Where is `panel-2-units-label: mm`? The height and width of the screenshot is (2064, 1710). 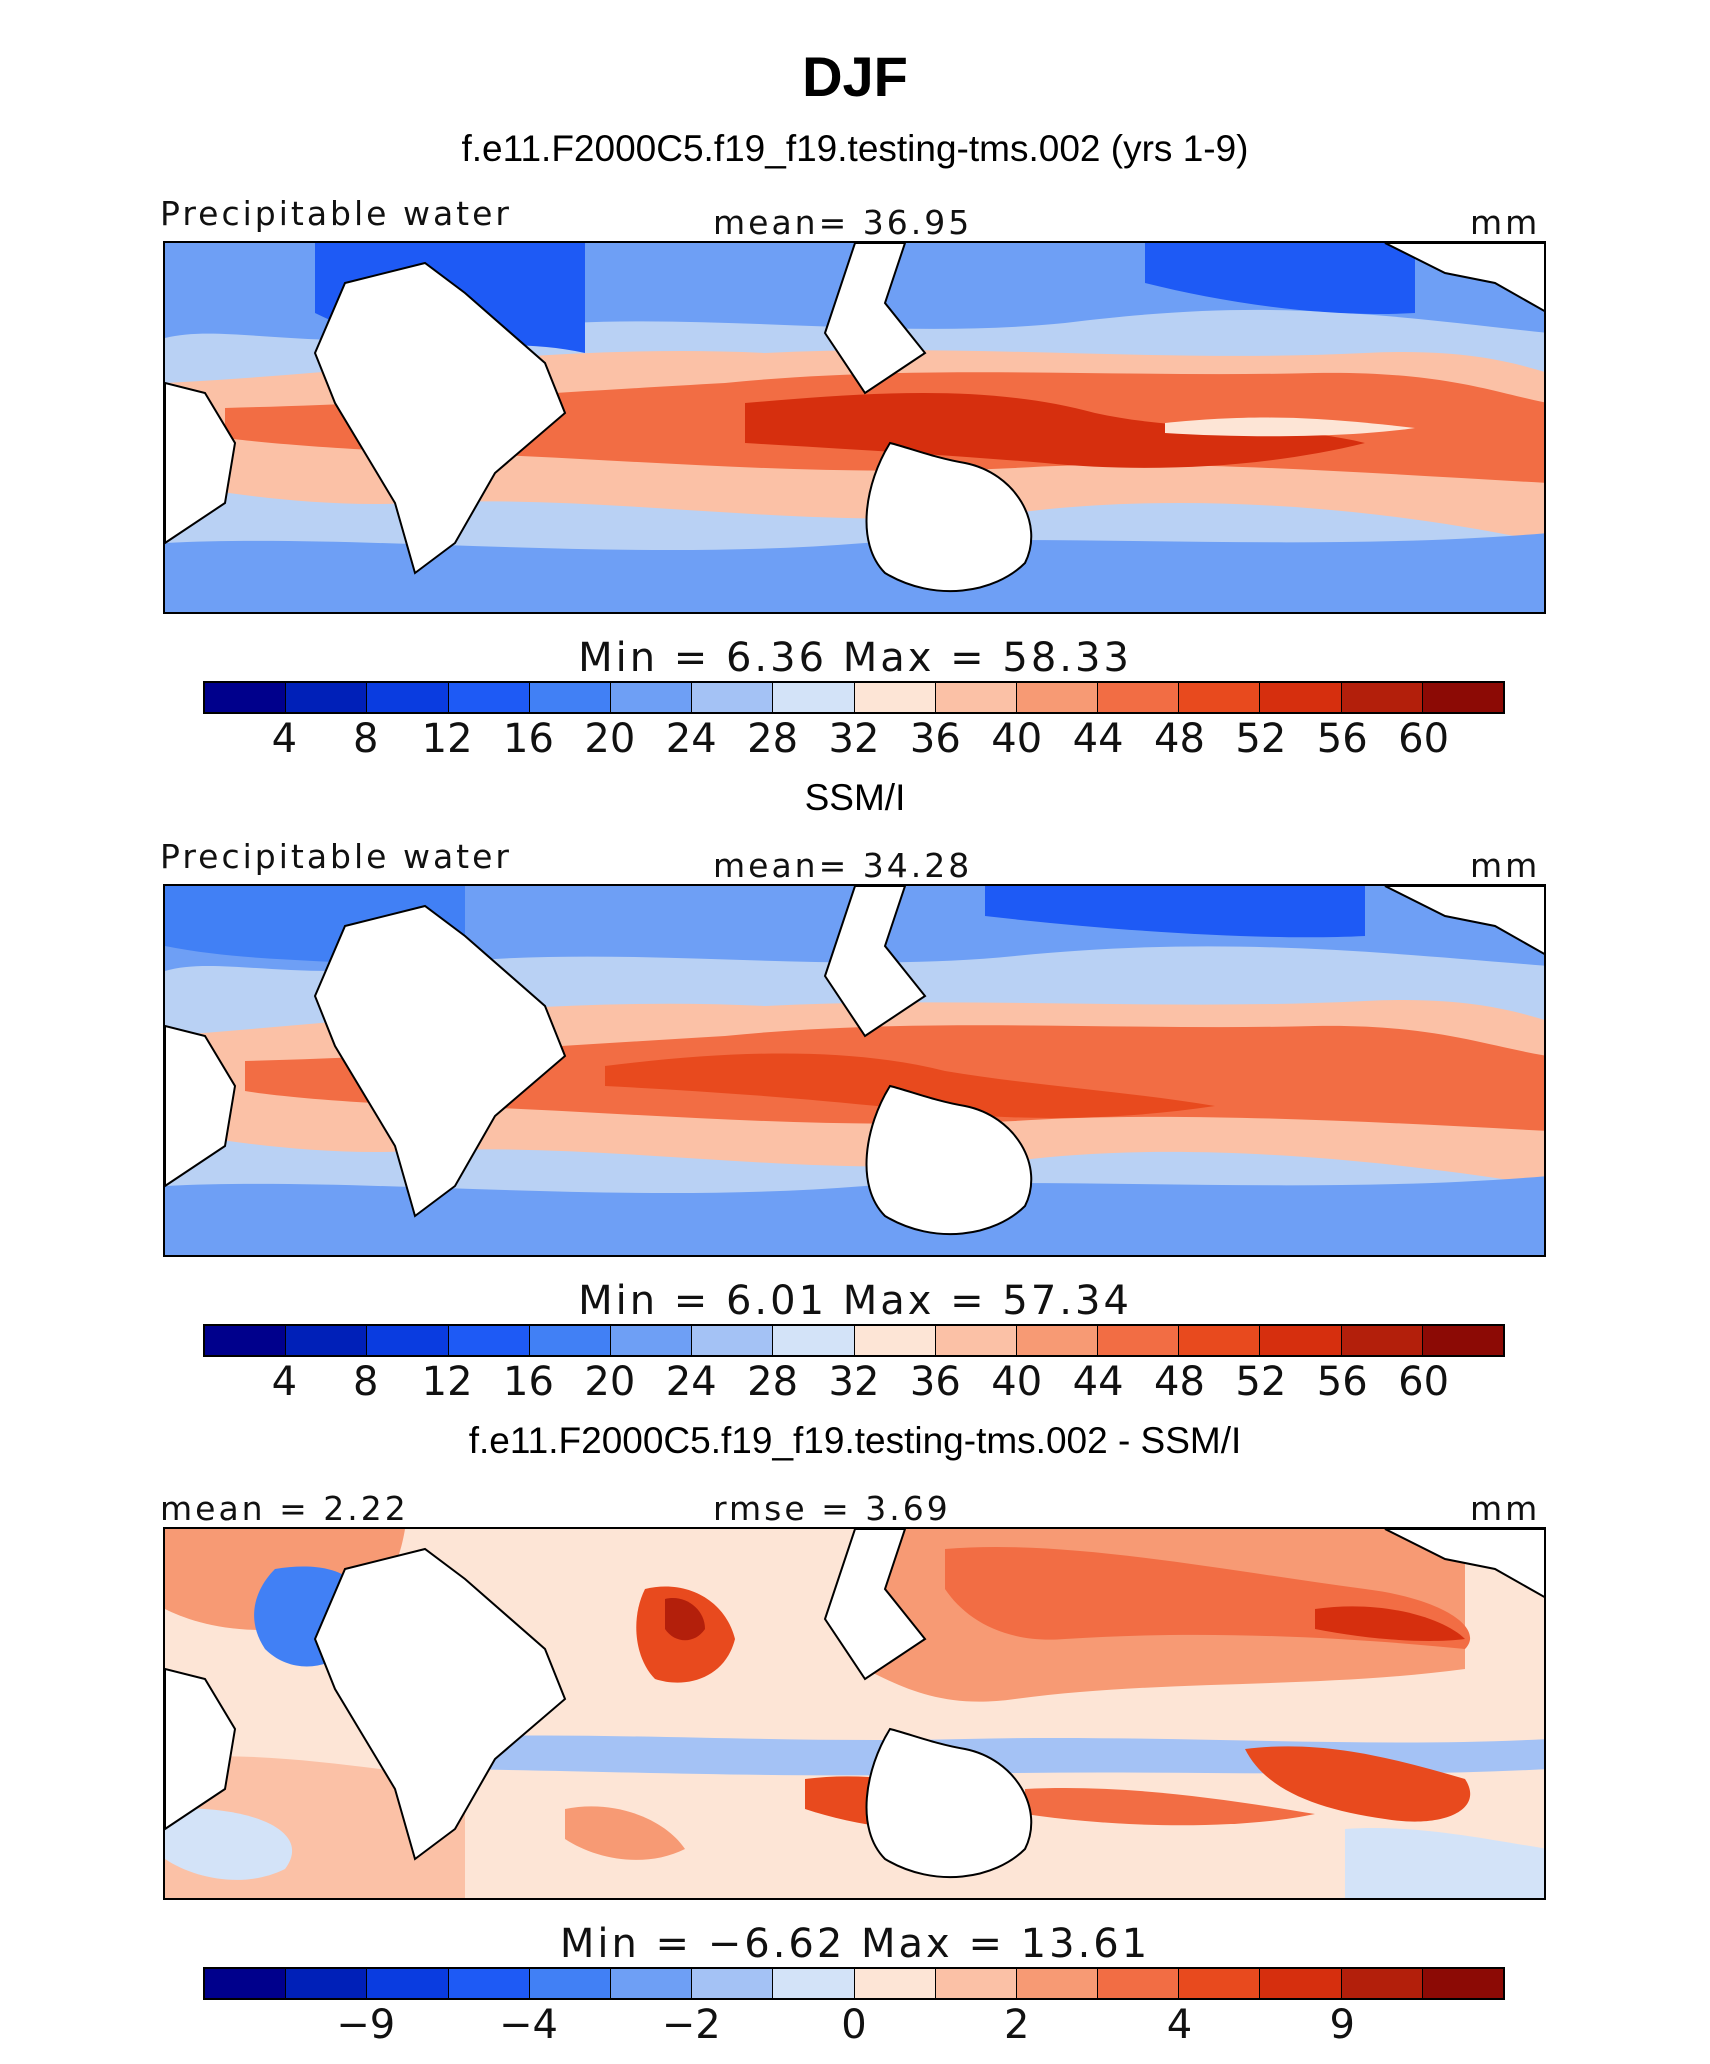 panel-2-units-label: mm is located at coordinates (1505, 865).